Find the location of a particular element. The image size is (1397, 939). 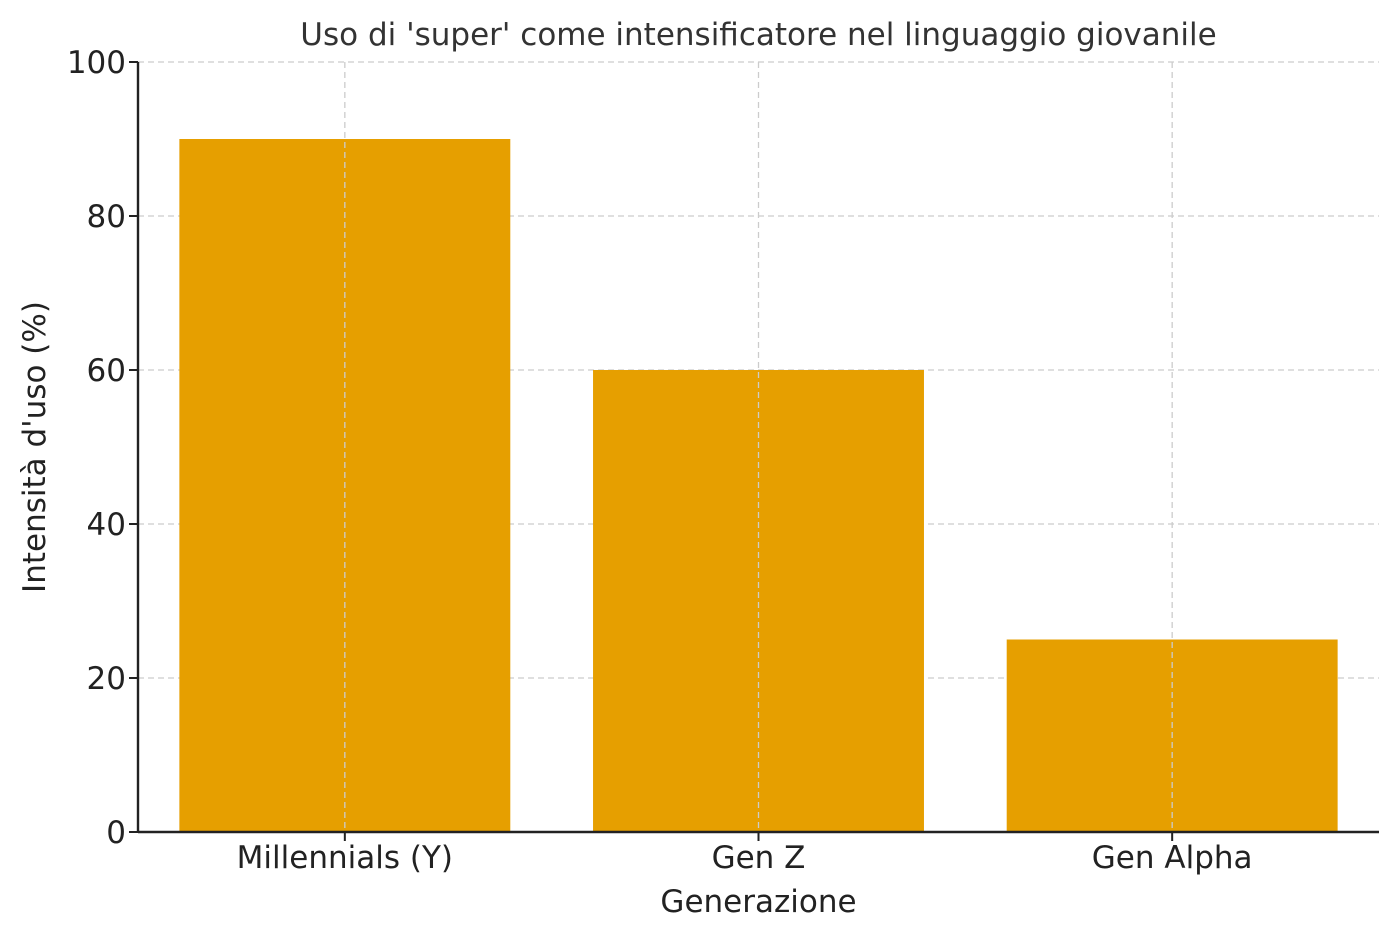

y-tick-label: 100 is located at coordinates (96, 63).